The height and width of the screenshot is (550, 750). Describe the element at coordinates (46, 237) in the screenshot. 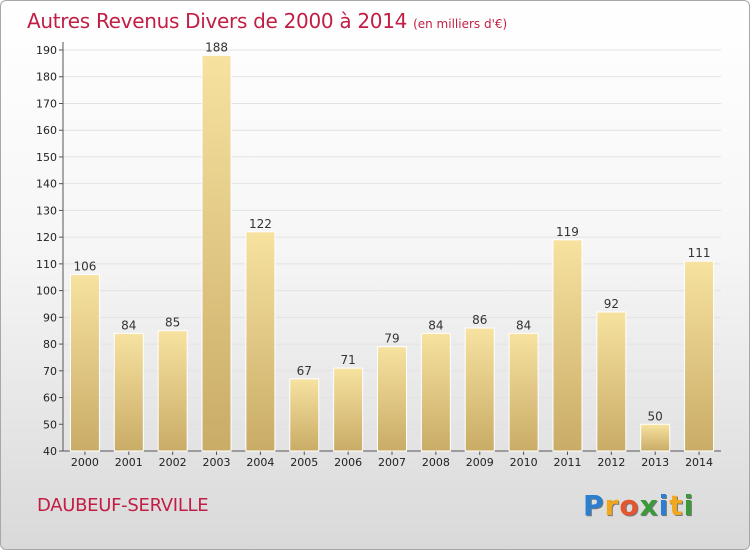

I see `y-tick-label: 120` at that location.